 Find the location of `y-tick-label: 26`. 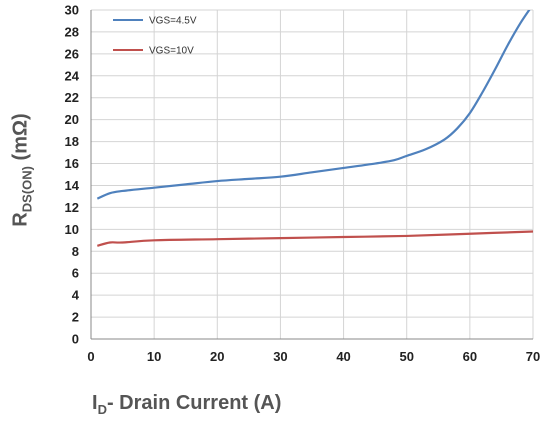

y-tick-label: 26 is located at coordinates (72, 53).